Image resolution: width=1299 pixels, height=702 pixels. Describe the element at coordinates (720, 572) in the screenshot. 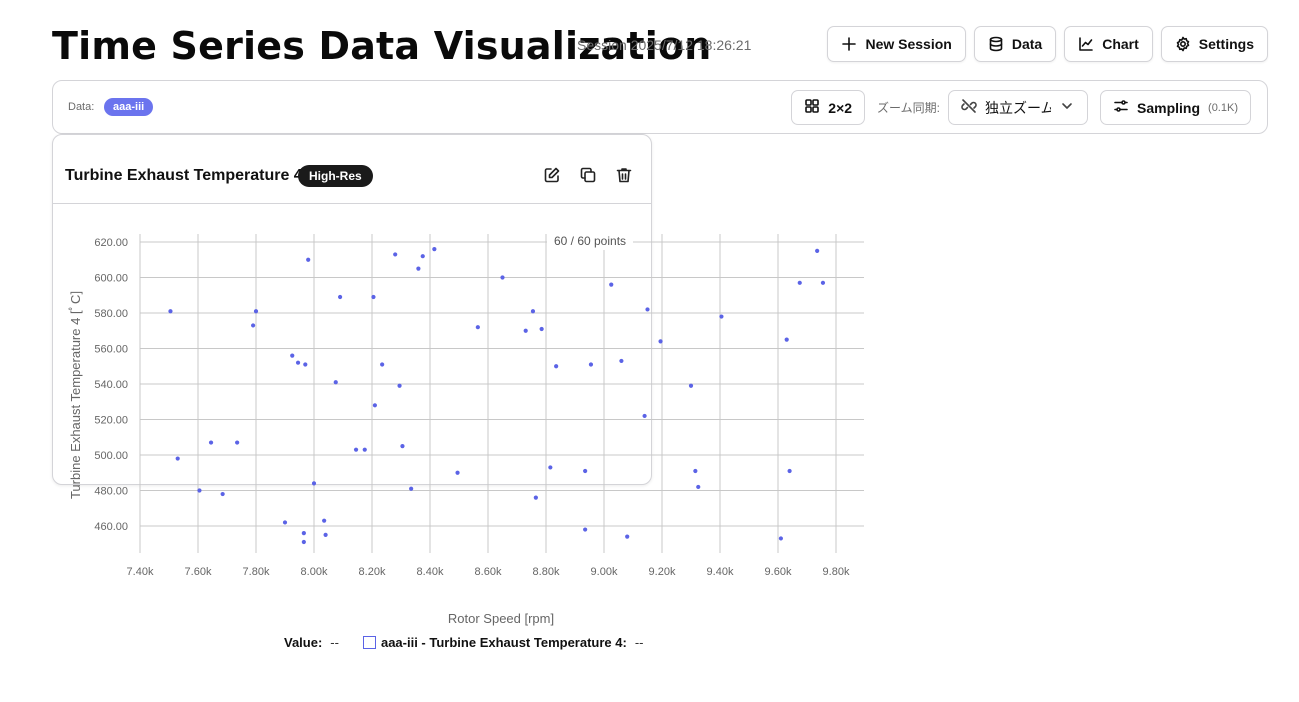

I see `x-tick-label: 9.40k` at that location.